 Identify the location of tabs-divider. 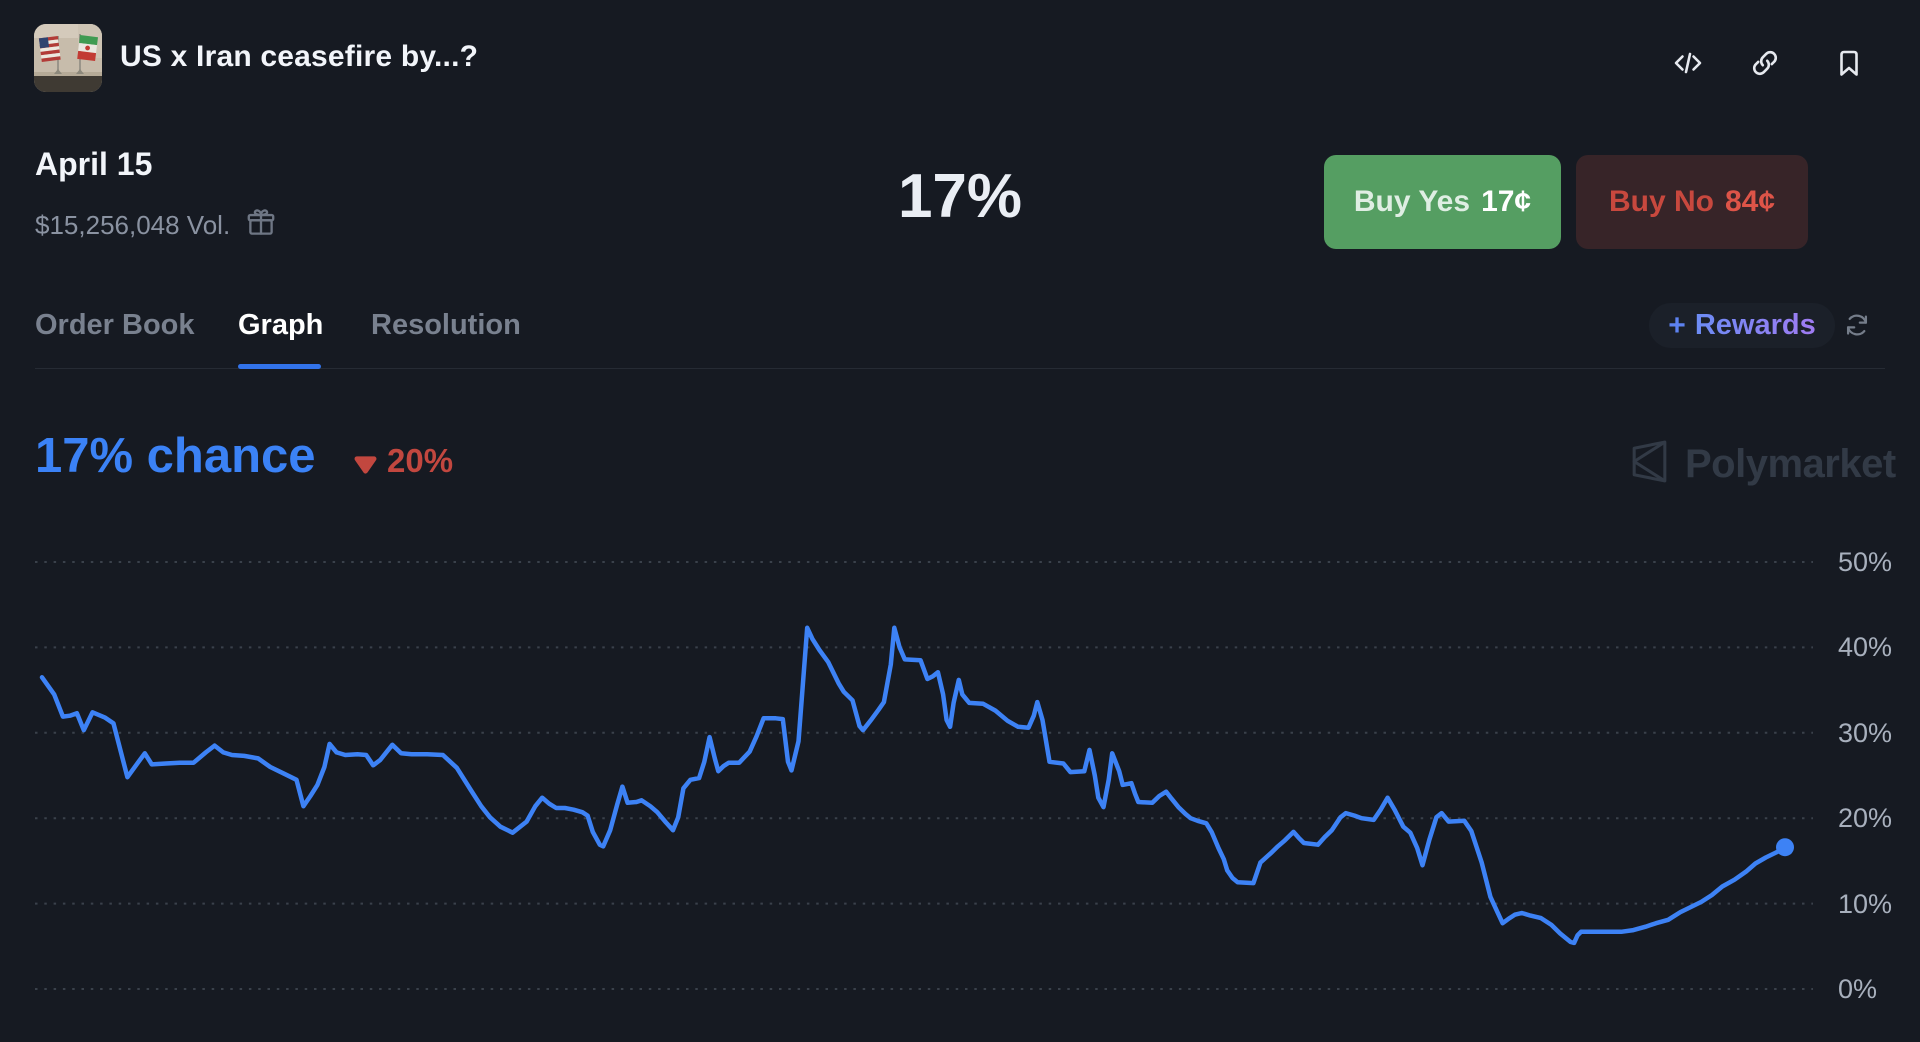
(960, 368).